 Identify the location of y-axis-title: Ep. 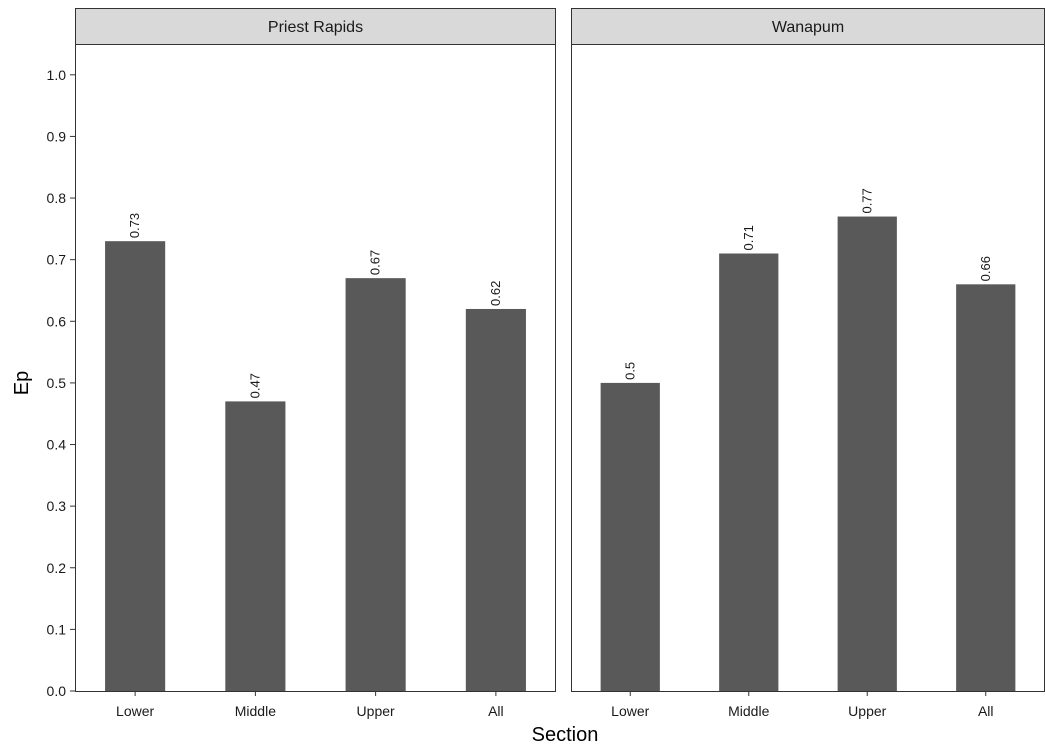
(22, 383).